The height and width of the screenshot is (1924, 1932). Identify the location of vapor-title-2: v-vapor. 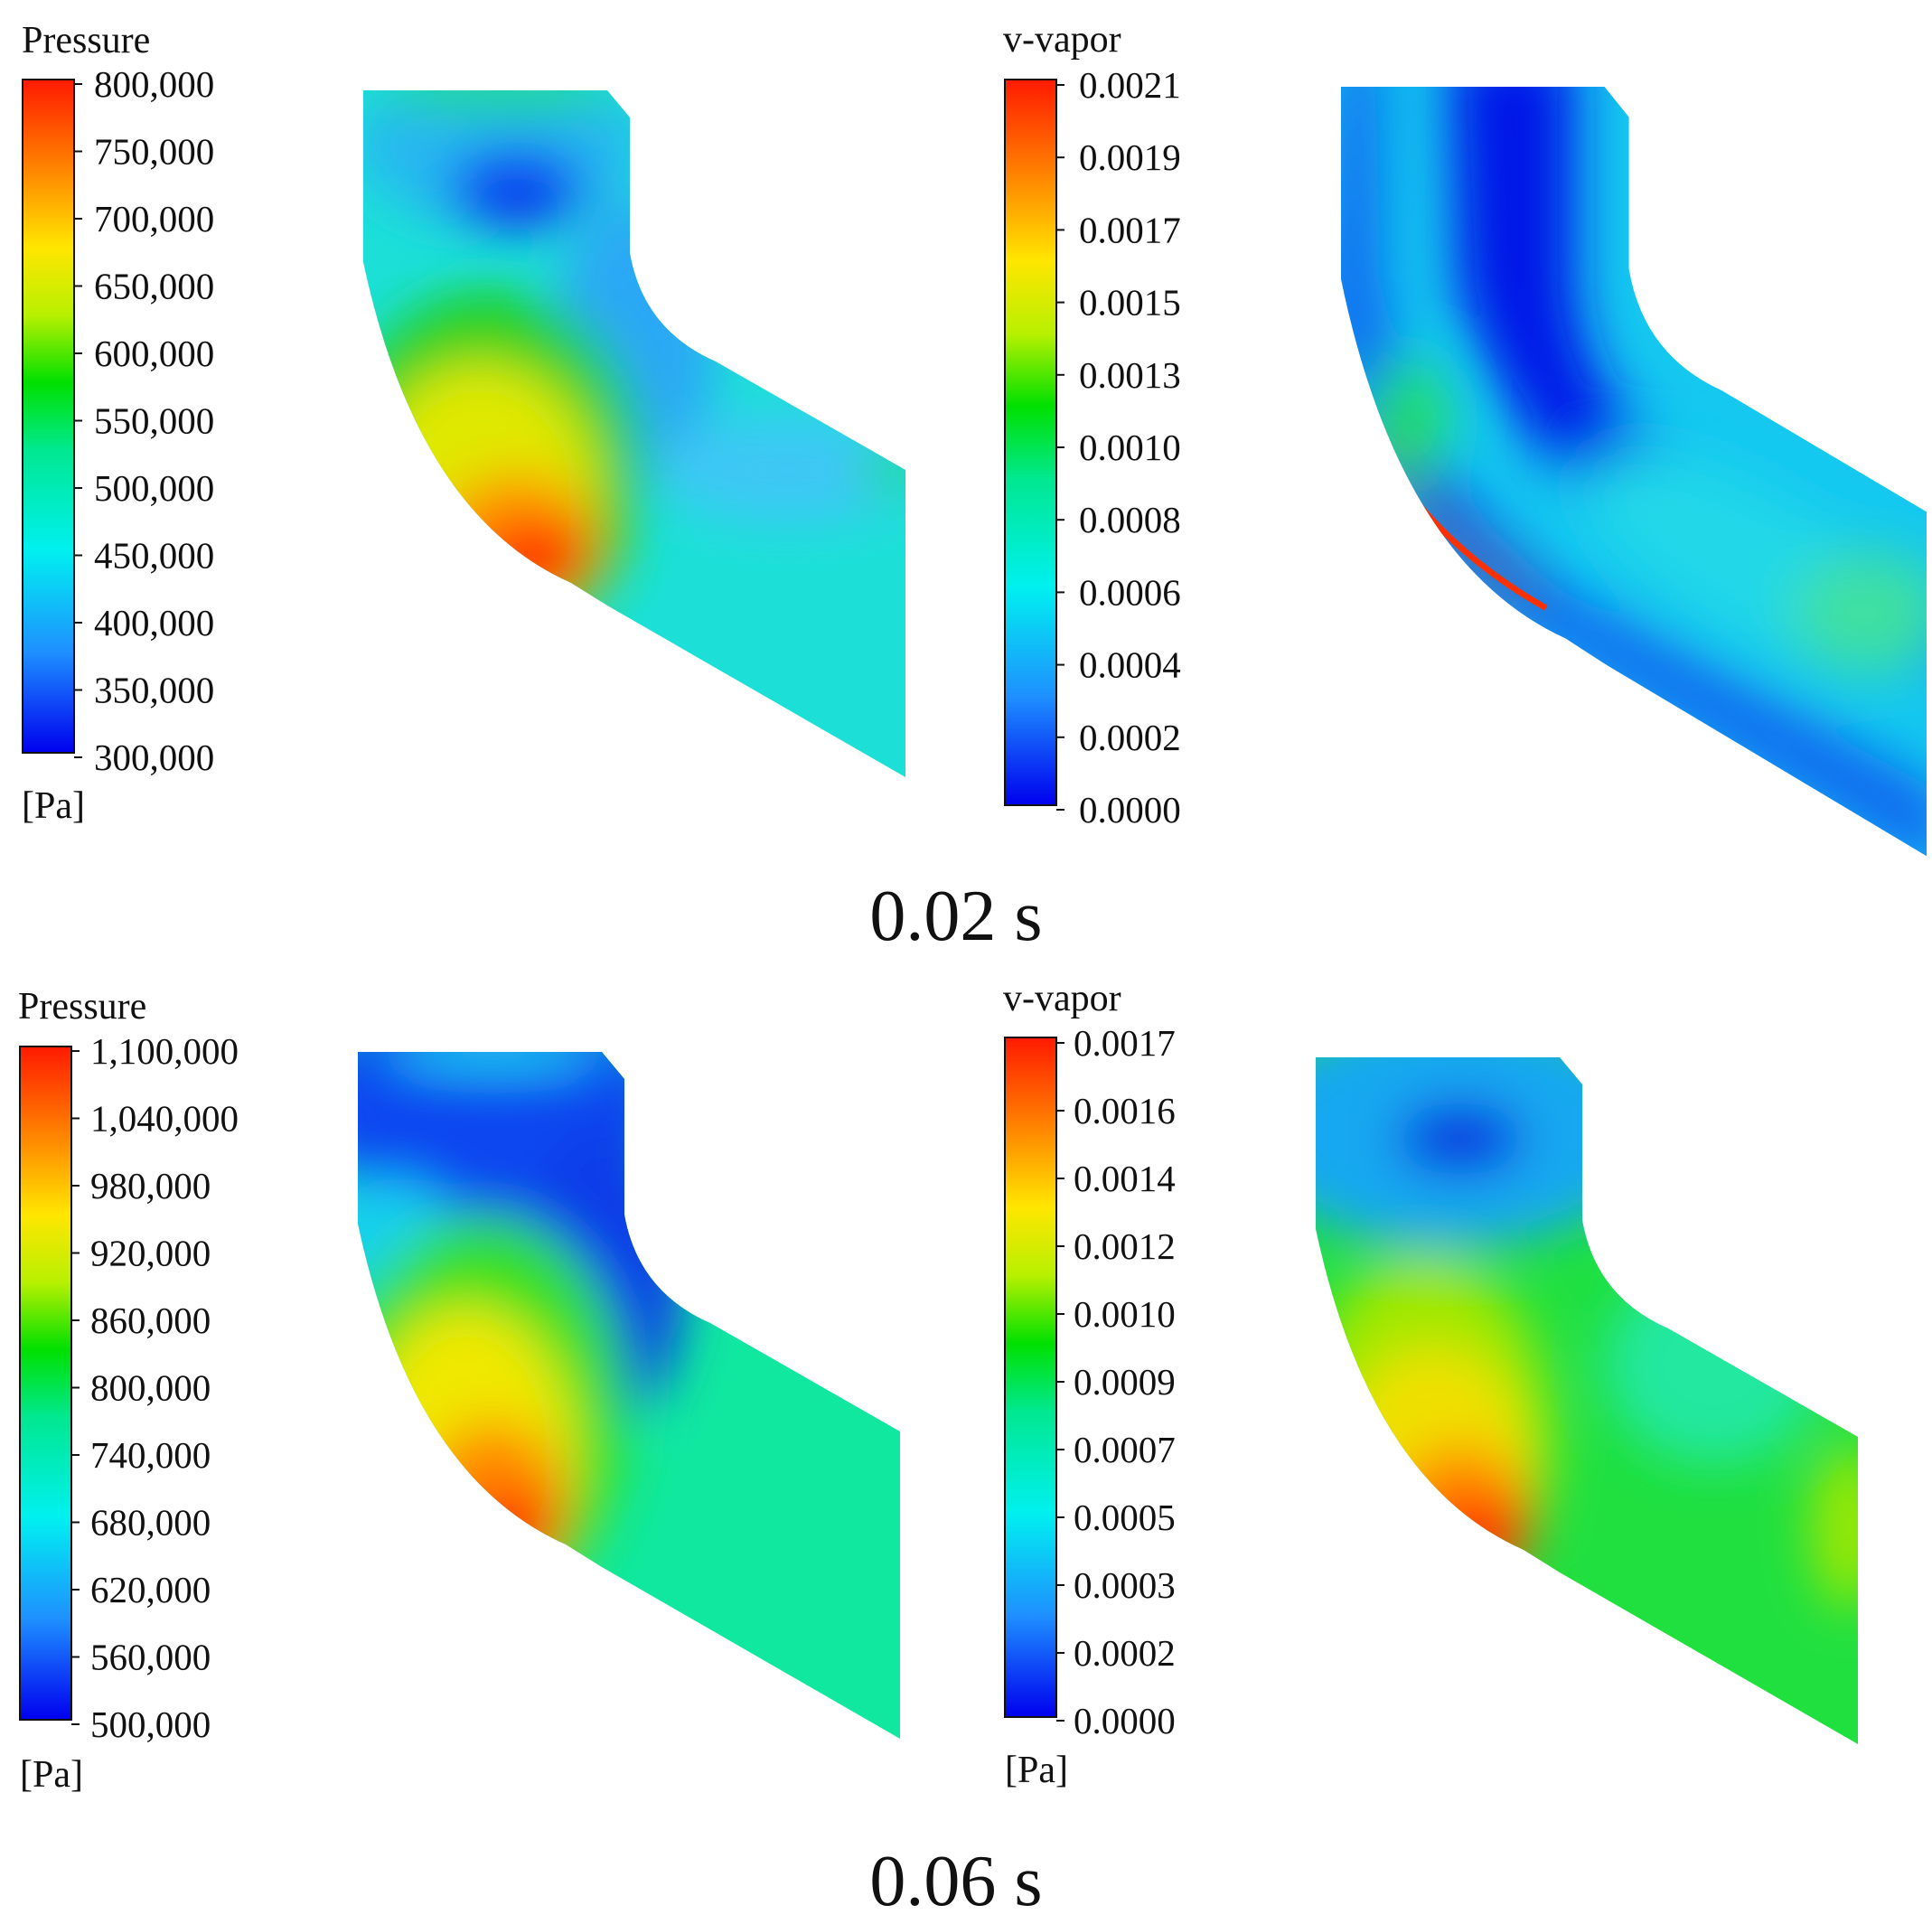
(1062, 998).